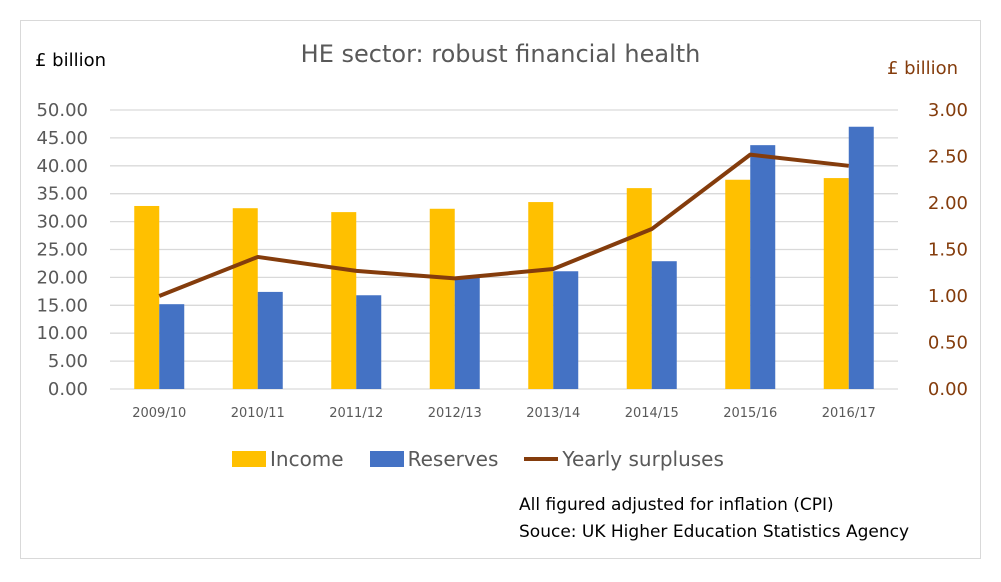  I want to click on legend: Income Reserves Yearly surpluses, so click(491, 459).